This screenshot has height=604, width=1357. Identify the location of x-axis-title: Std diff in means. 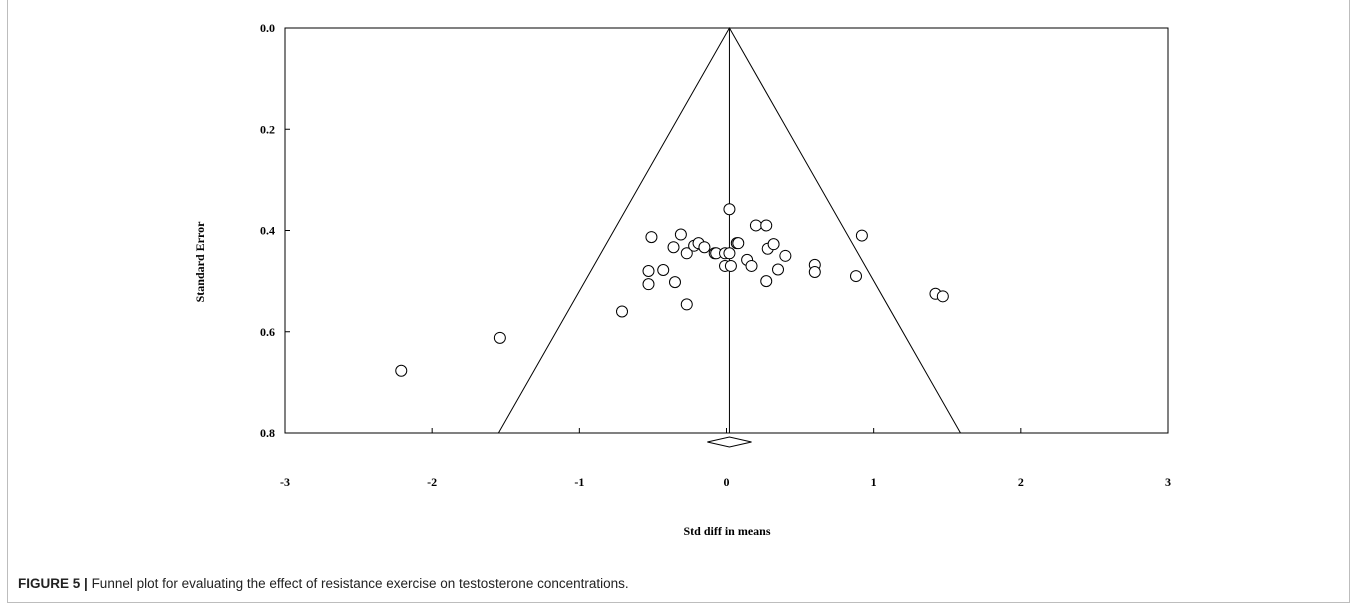
(726, 531).